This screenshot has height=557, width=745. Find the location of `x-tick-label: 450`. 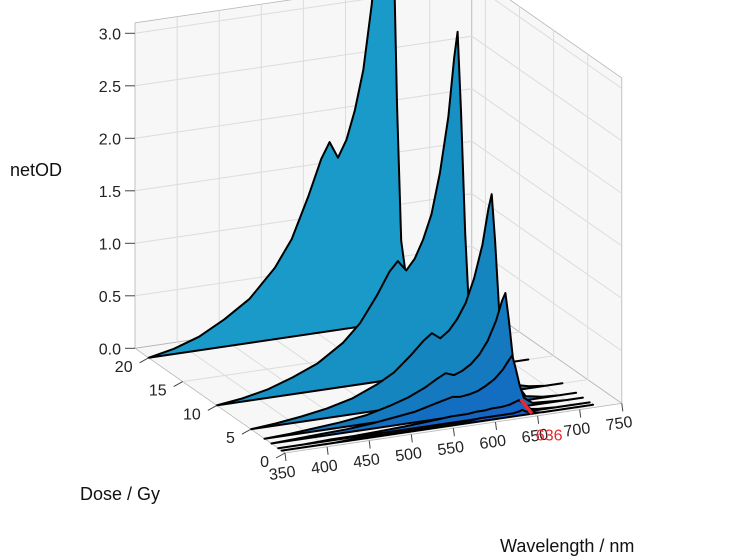

x-tick-label: 450 is located at coordinates (366, 461).